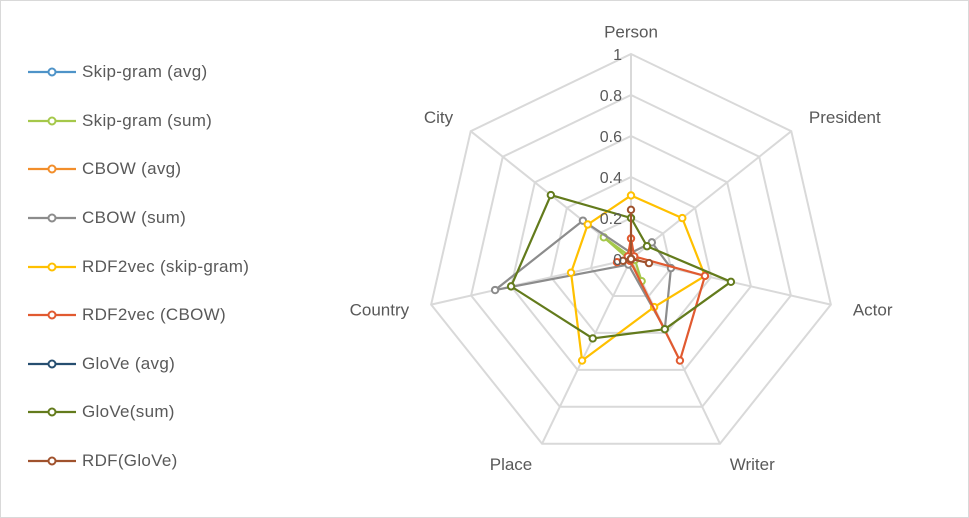 The height and width of the screenshot is (518, 969). Describe the element at coordinates (873, 310) in the screenshot. I see `axis-label-actor: Actor` at that location.